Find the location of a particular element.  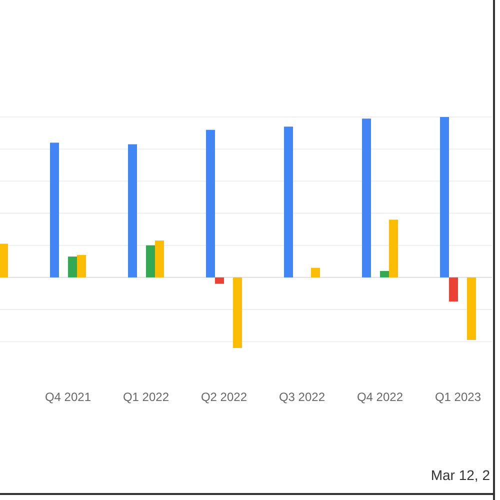

x-tick-label: Q1 2023 is located at coordinates (458, 397).